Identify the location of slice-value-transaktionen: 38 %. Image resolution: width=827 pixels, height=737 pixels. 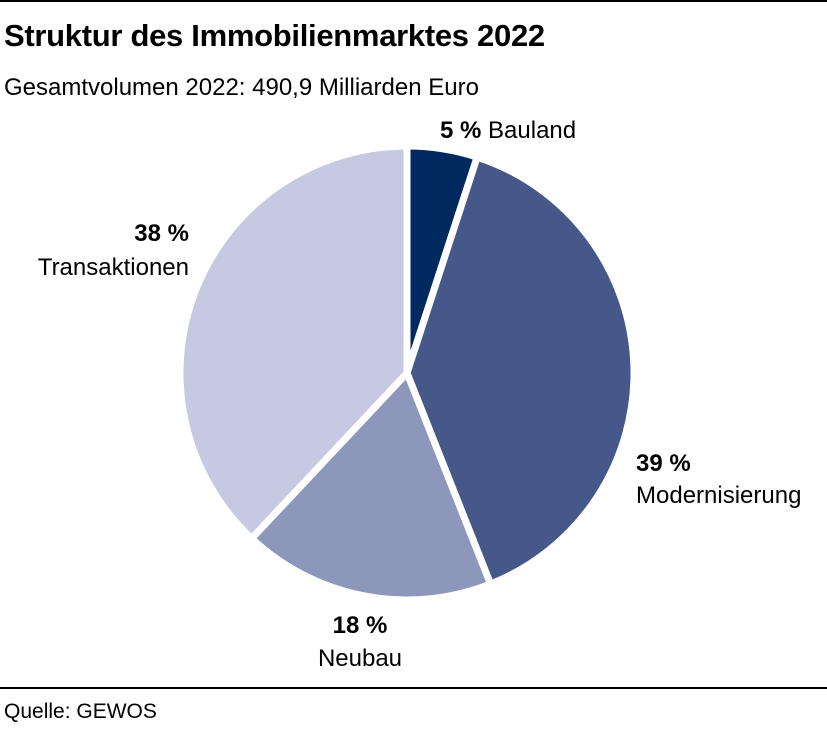
(161, 233).